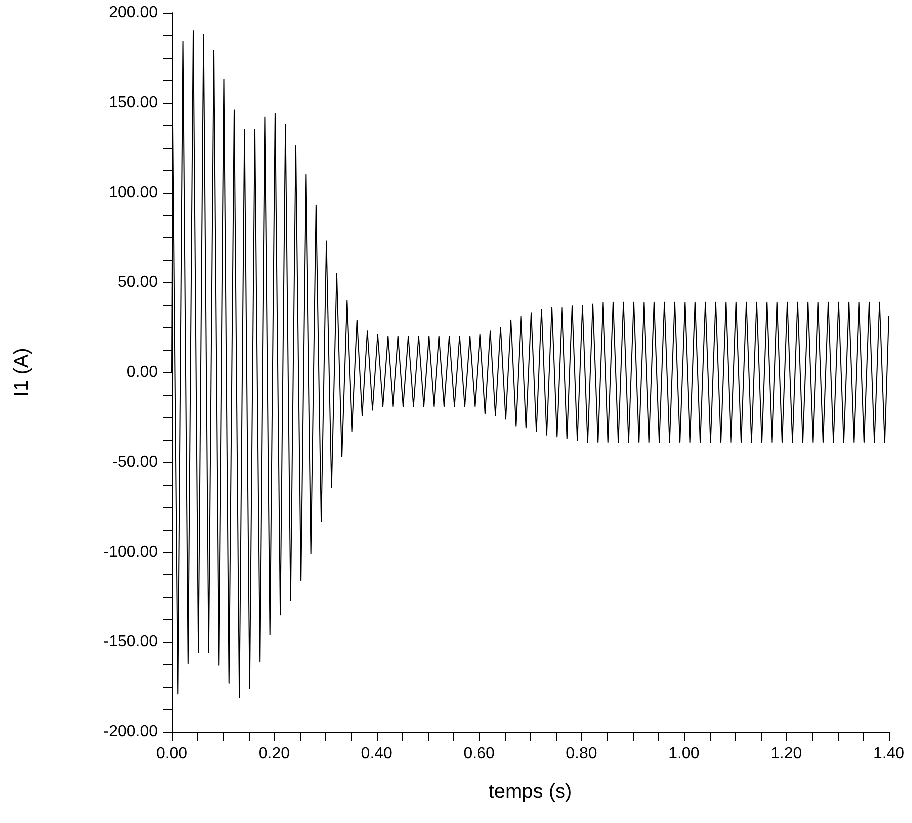 The width and height of the screenshot is (912, 823). Describe the element at coordinates (133, 13) in the screenshot. I see `y-tick-label: 200.00` at that location.